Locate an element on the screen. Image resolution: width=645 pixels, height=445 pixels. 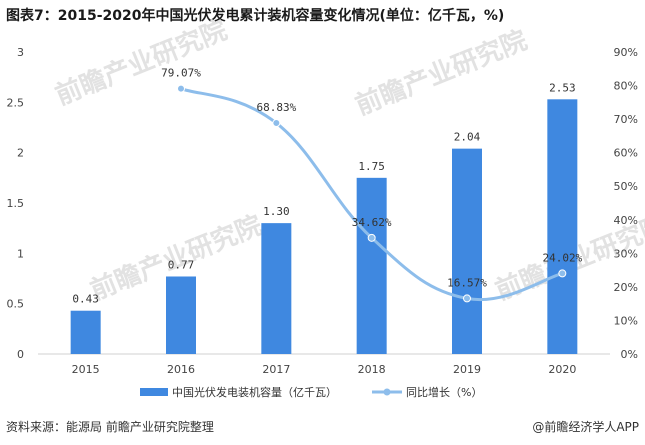
x-tick-label: 2017 is located at coordinates (276, 369).